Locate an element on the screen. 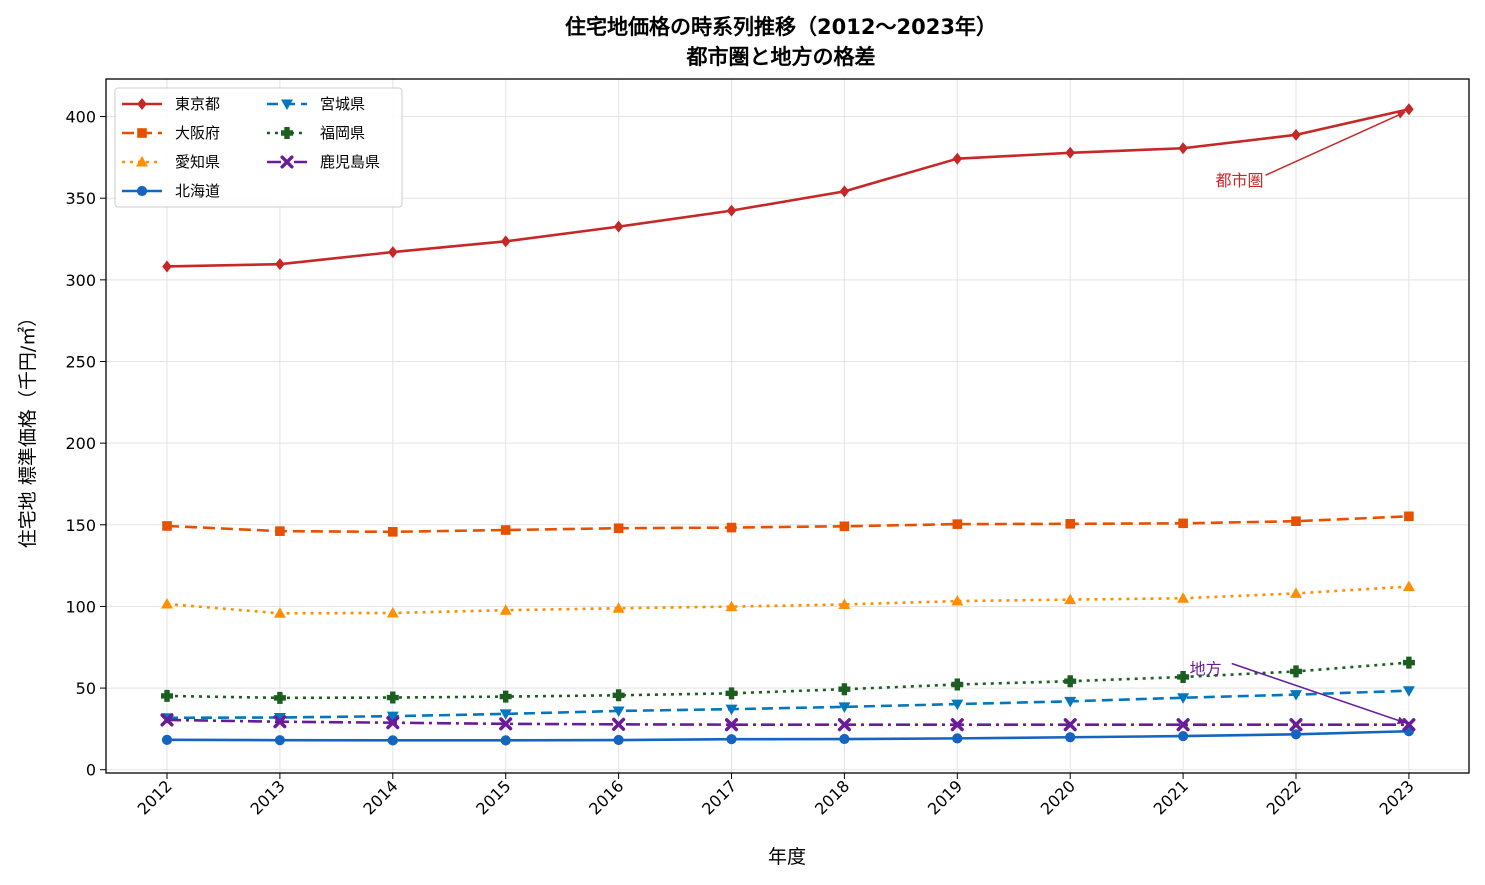  legend-item: 福岡県 is located at coordinates (316, 133).